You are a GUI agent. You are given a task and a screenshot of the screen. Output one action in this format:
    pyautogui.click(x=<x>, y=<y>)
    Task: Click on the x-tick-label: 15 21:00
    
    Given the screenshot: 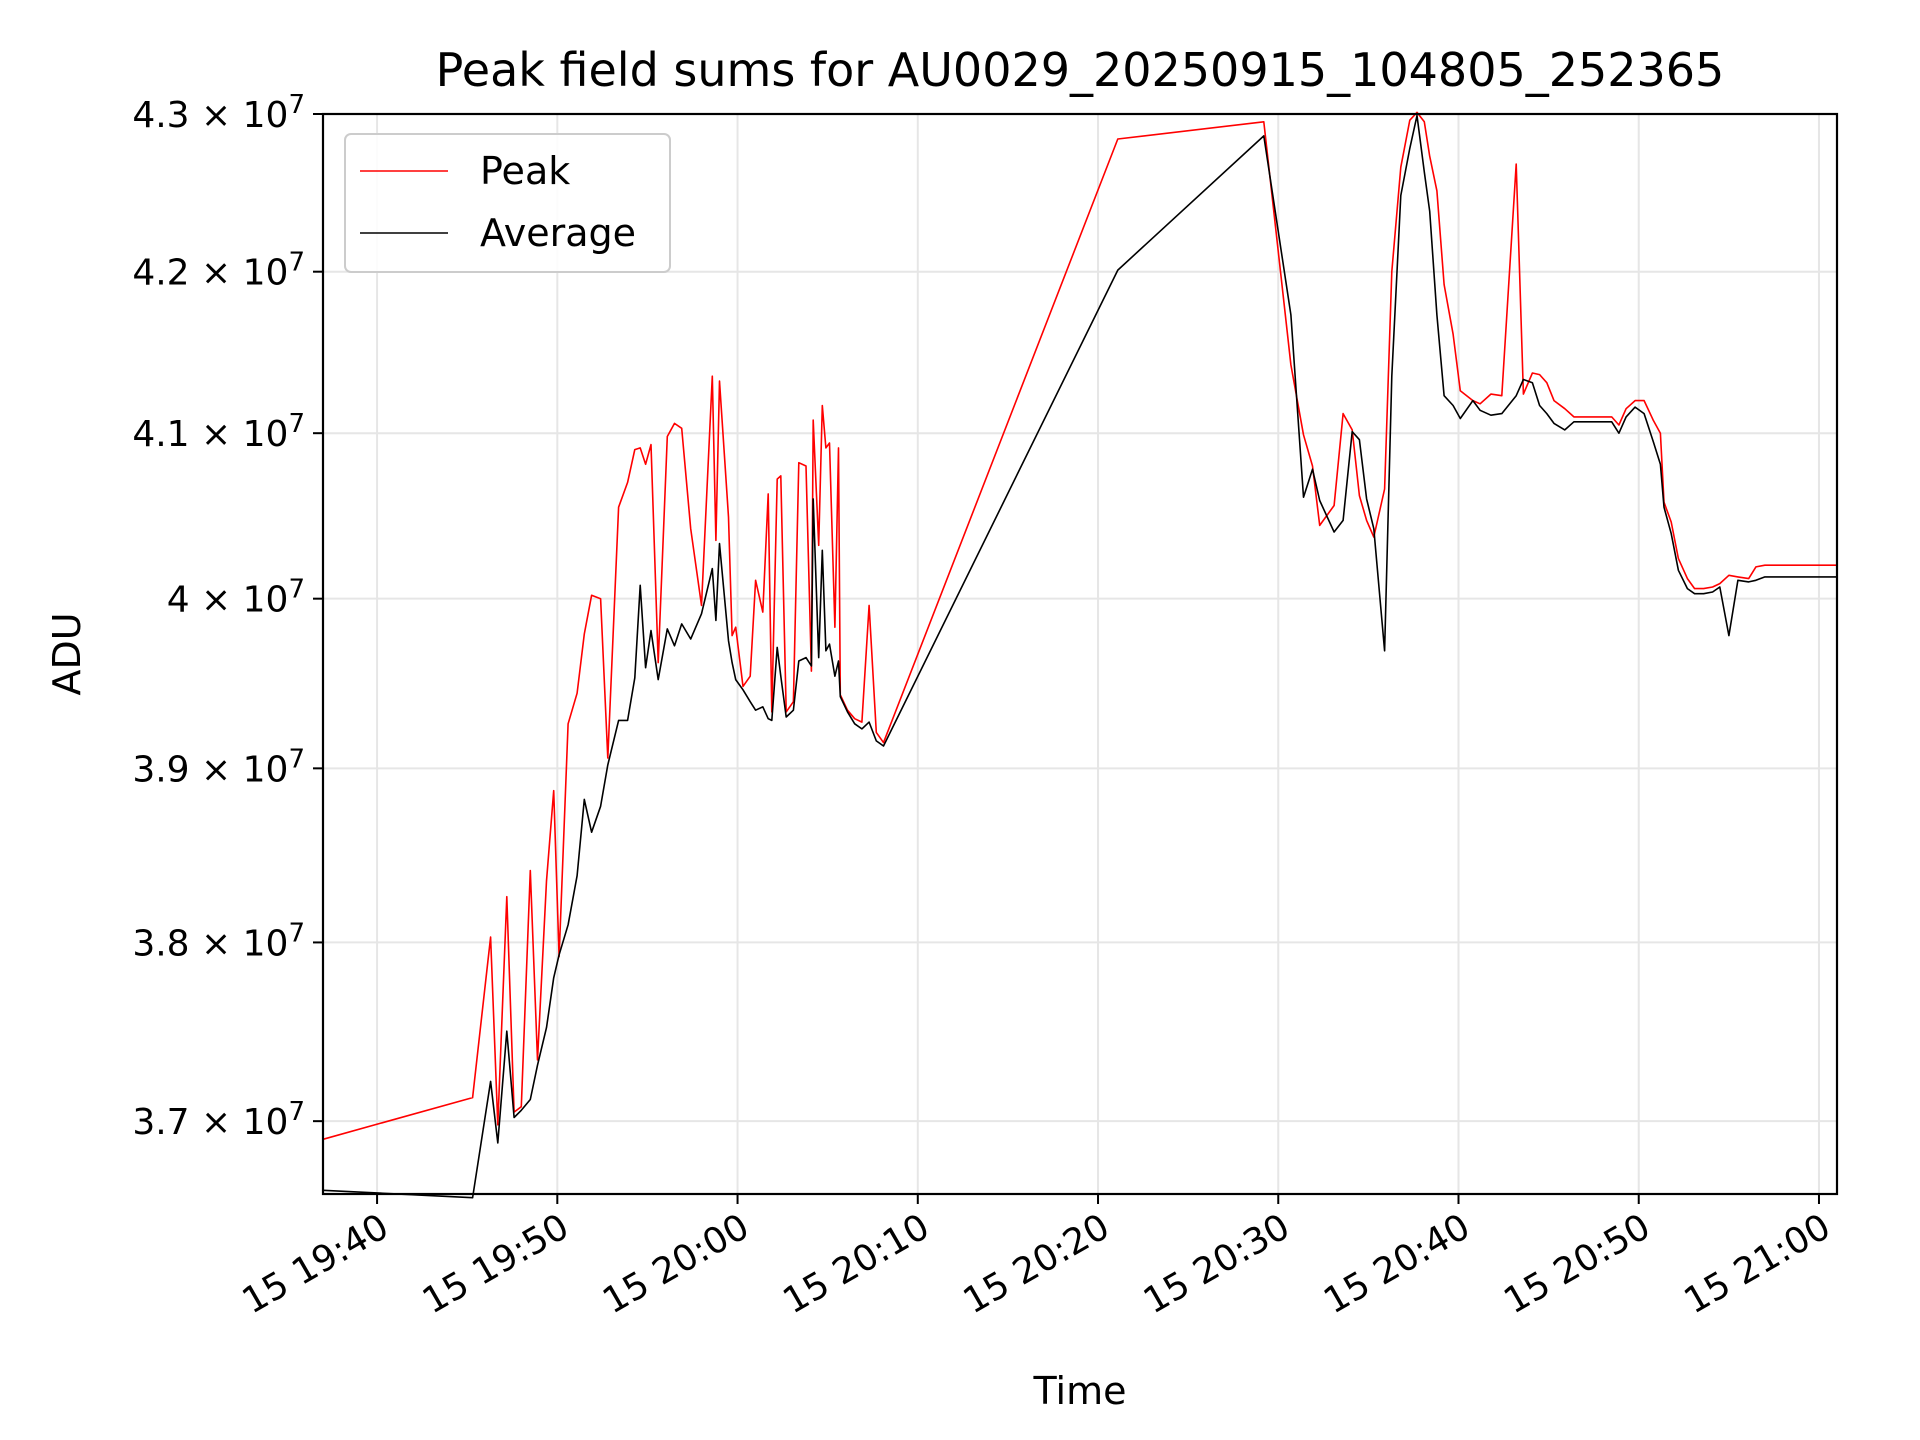 What is the action you would take?
    pyautogui.click(x=1758, y=1264)
    